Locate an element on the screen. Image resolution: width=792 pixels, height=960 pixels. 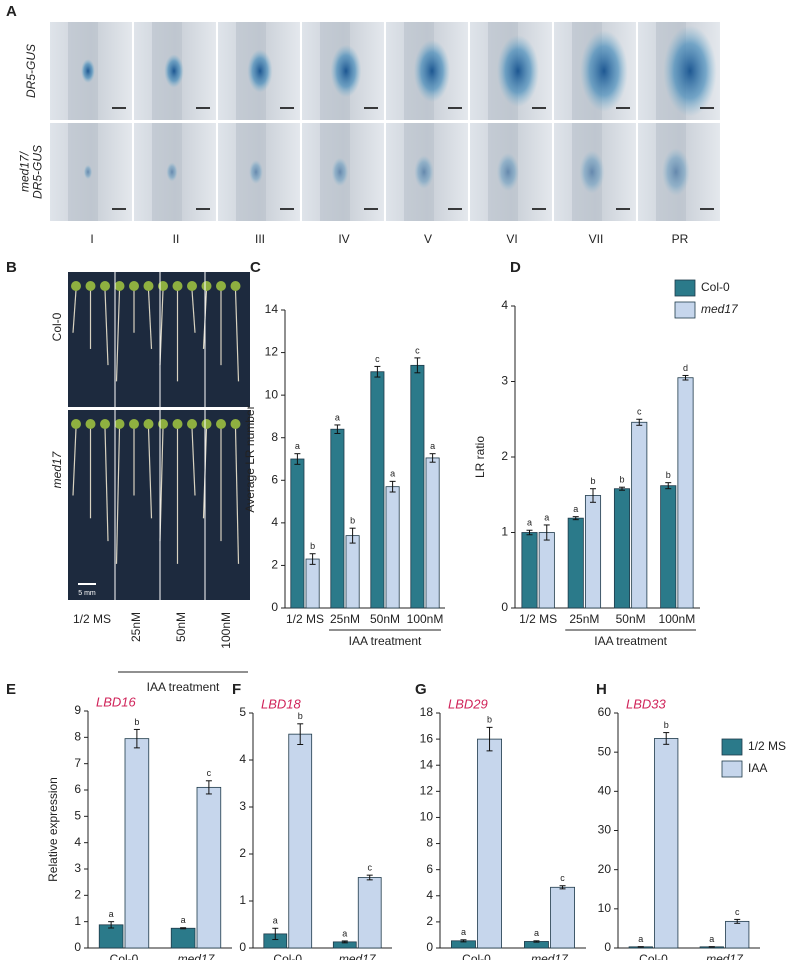
stage-label: III is located at coordinates (260, 239).